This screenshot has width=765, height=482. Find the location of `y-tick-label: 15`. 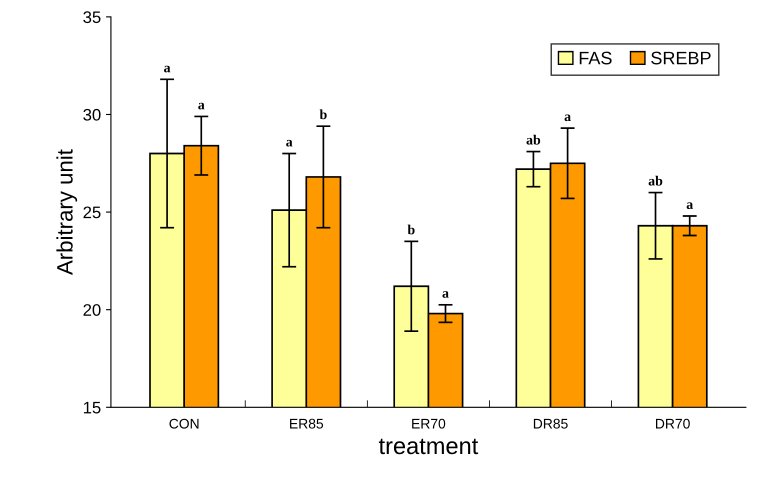

y-tick-label: 15 is located at coordinates (92, 408).